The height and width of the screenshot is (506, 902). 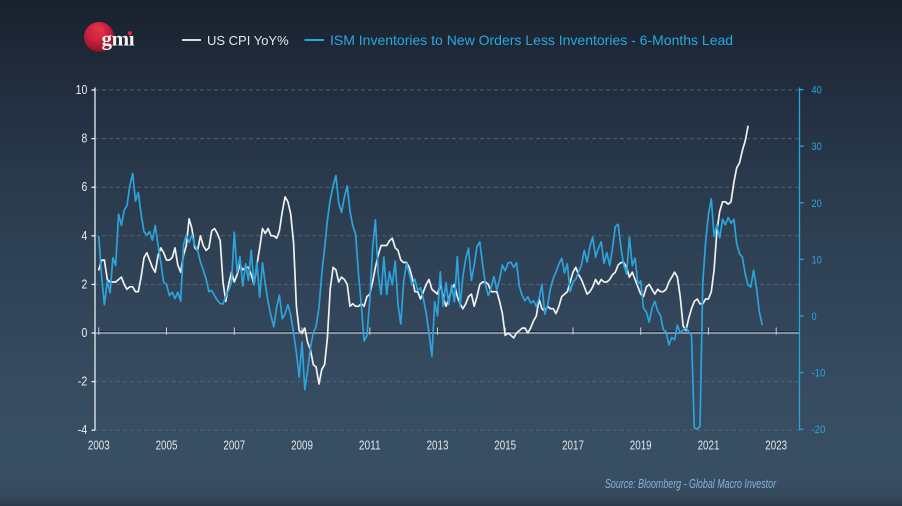 I want to click on svg-text: US CPI YoY%, so click(x=248, y=40).